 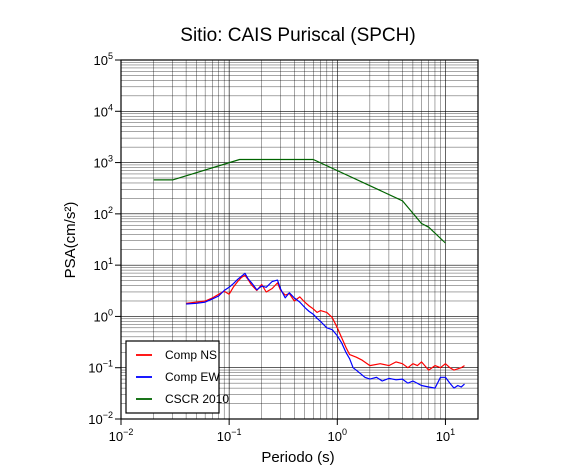 I want to click on y-axis-label: PSA(cm/s²), so click(x=70, y=240).